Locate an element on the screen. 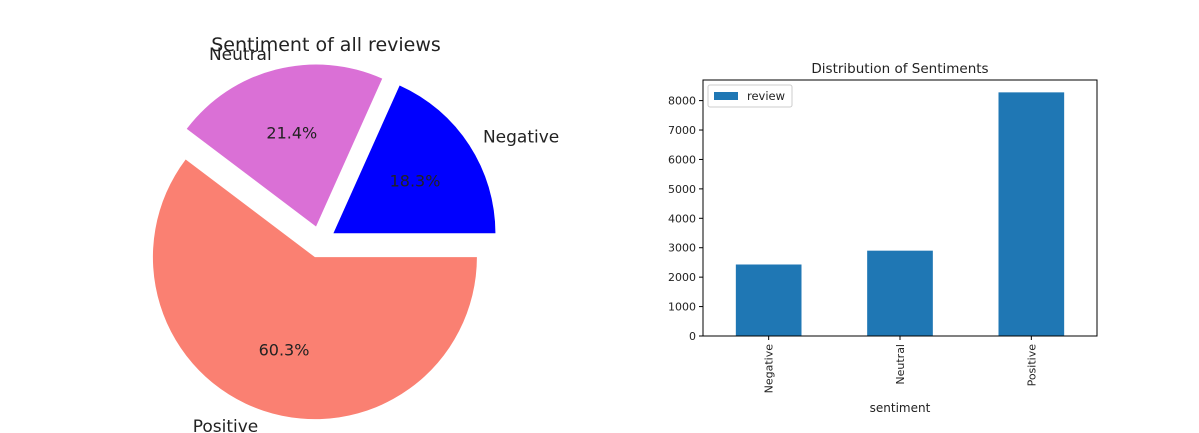  bar-neutral is located at coordinates (900, 293).